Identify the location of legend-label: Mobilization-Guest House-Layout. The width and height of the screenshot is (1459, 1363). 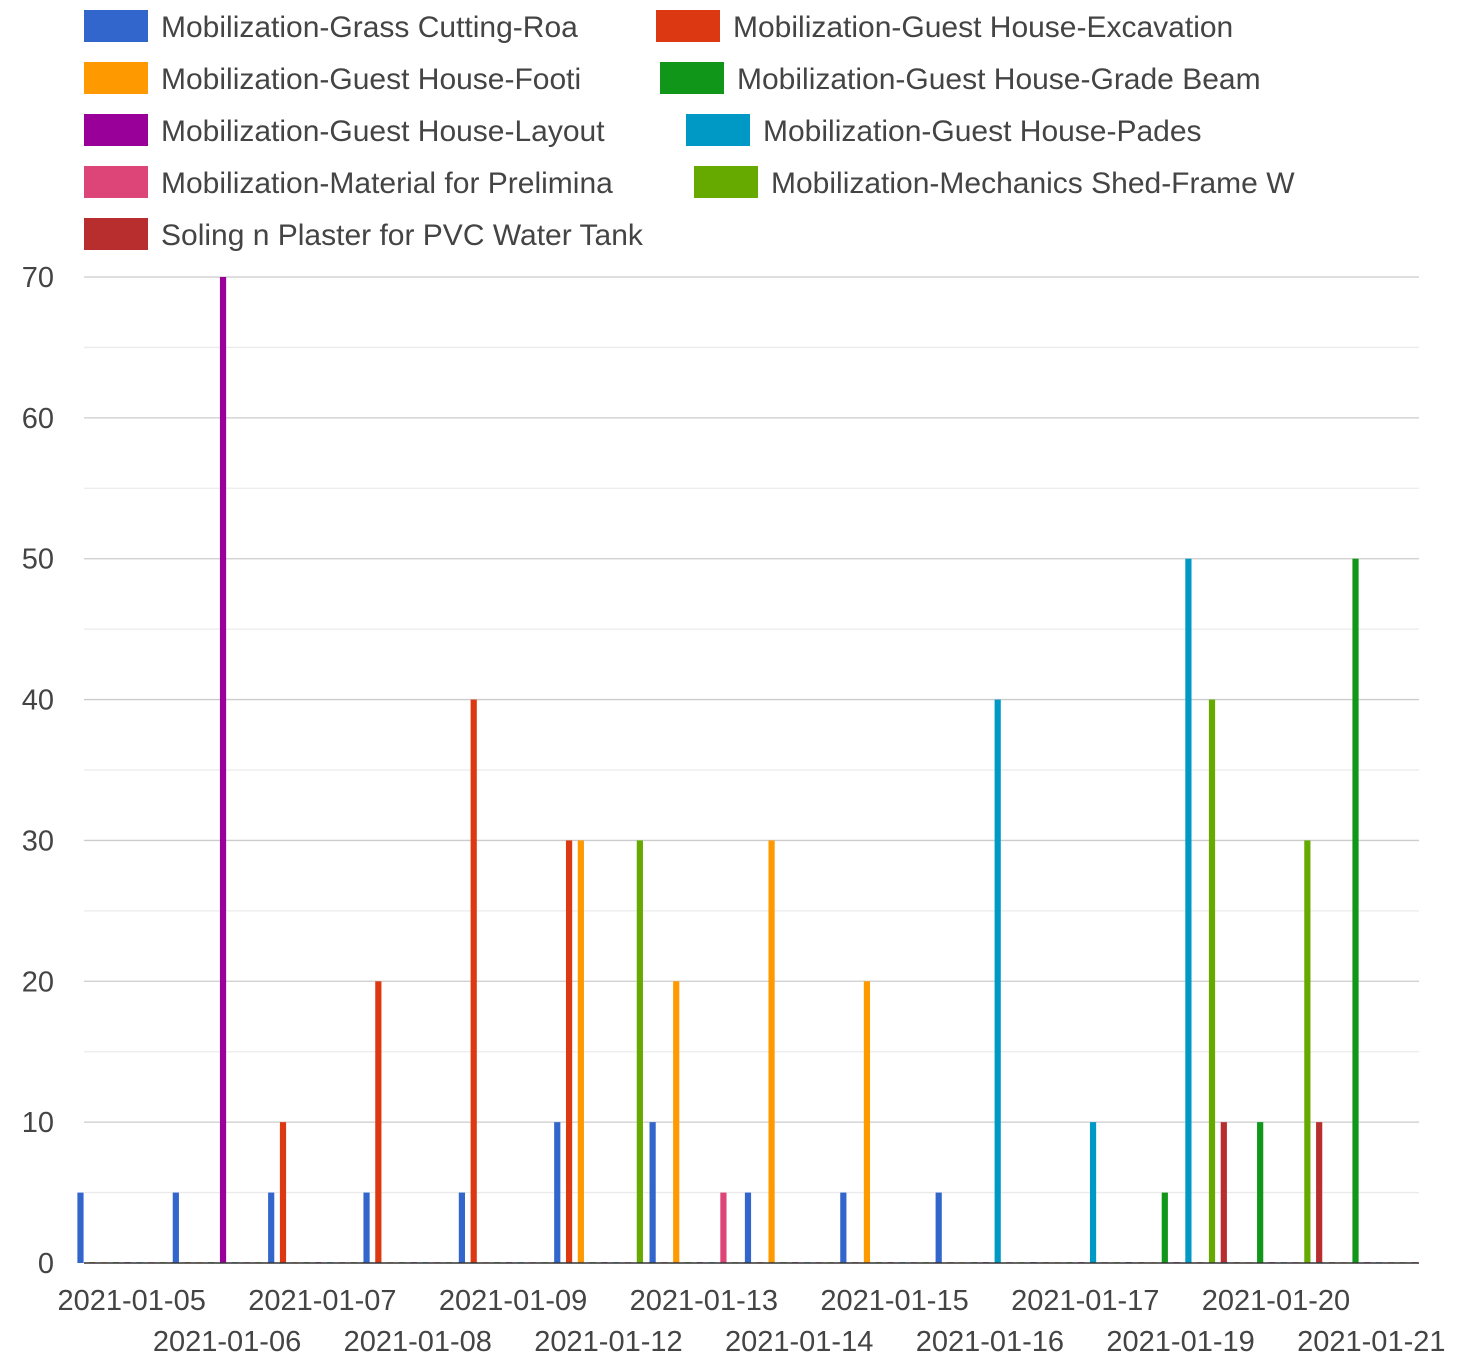
(383, 131).